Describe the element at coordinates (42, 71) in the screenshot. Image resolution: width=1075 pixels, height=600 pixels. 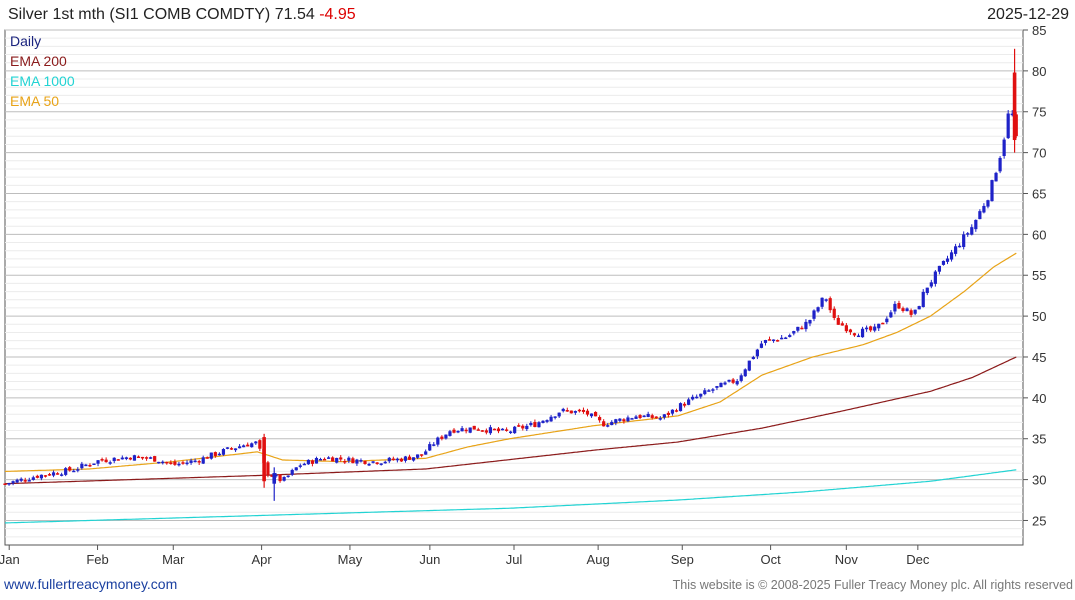
I see `chart-legend: Daily EMA 200 EMA 1000 EMA 50` at that location.